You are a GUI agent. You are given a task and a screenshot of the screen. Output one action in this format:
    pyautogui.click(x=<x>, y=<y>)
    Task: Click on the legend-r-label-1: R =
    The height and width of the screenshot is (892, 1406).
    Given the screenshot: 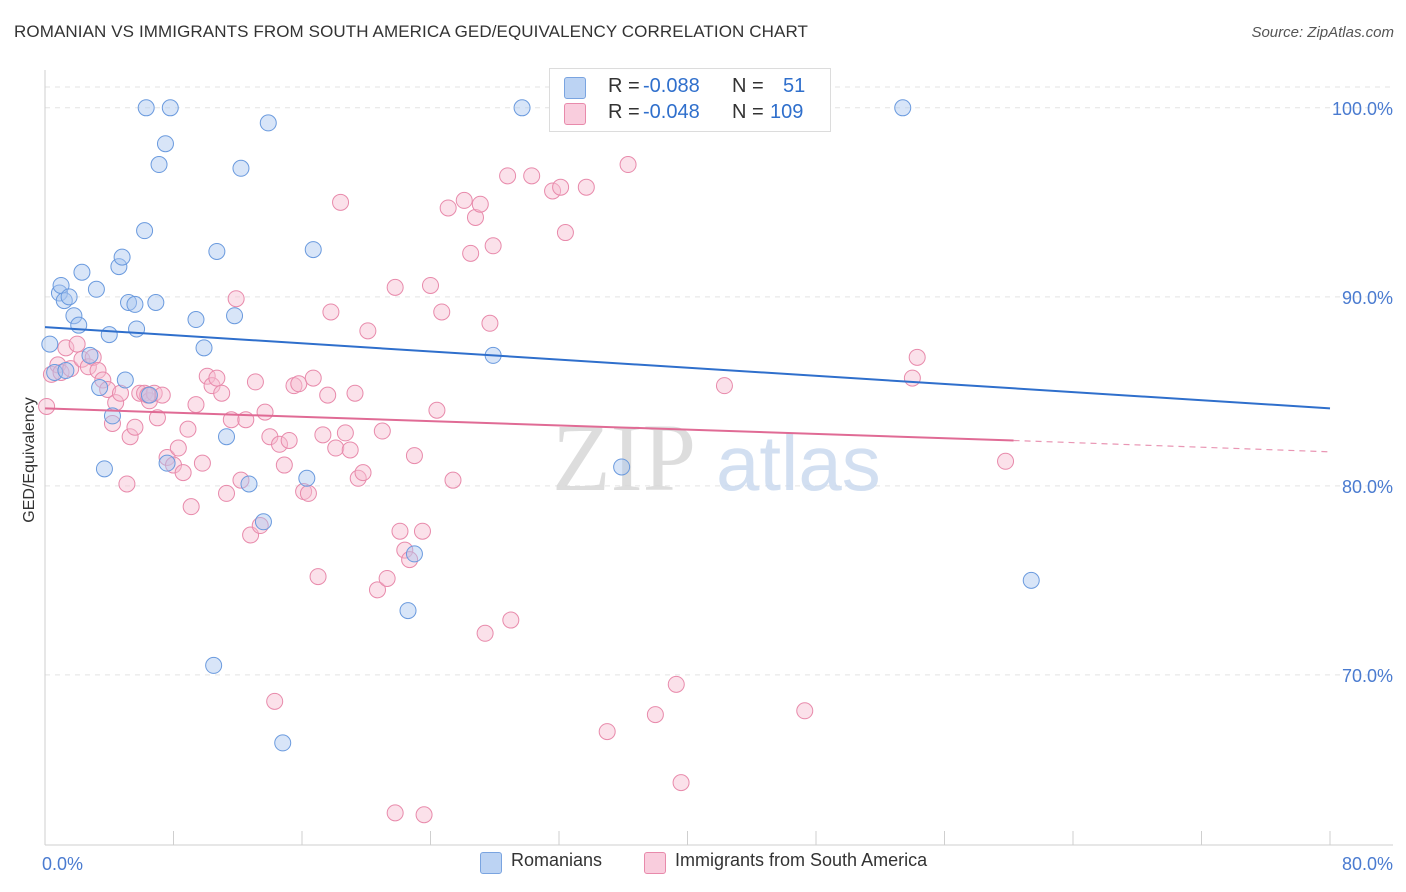 What is the action you would take?
    pyautogui.click(x=624, y=86)
    